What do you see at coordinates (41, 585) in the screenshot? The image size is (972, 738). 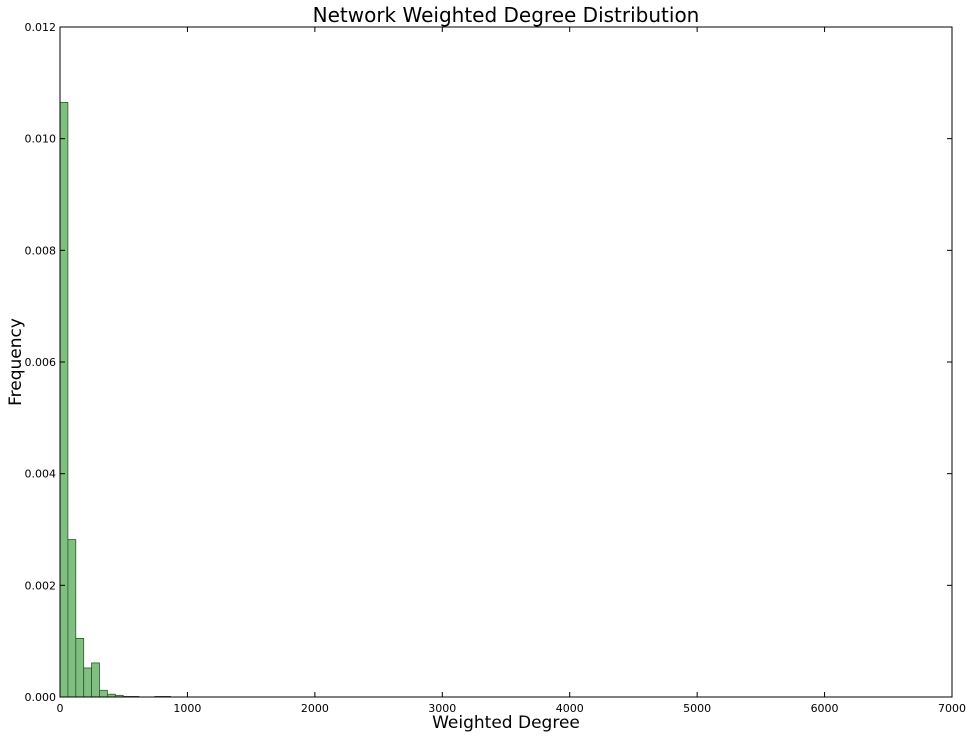 I see `y-tick-label-1: 0.002` at bounding box center [41, 585].